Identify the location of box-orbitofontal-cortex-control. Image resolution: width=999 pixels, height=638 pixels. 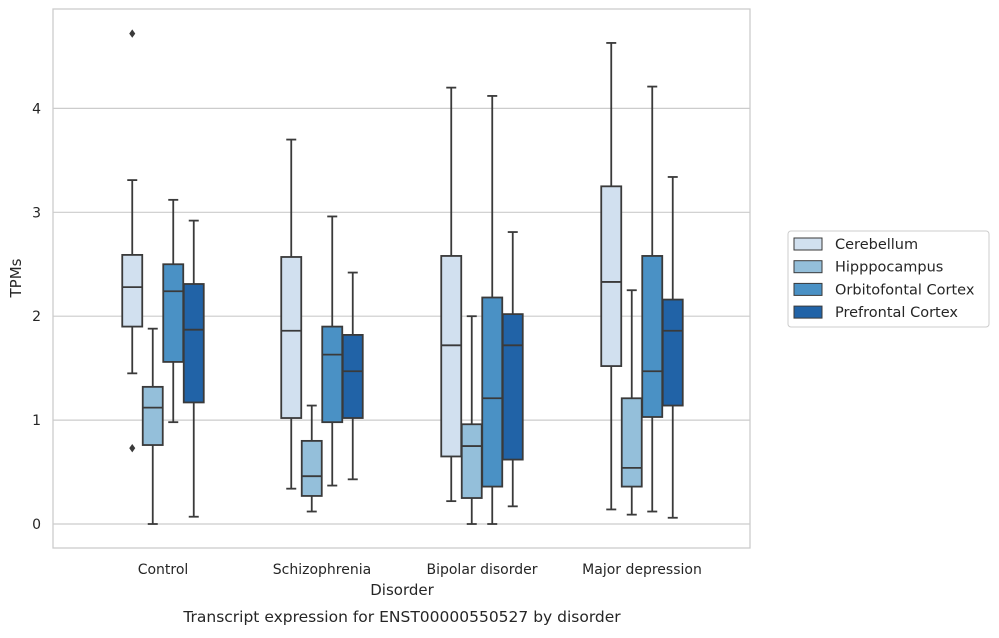
(173, 311).